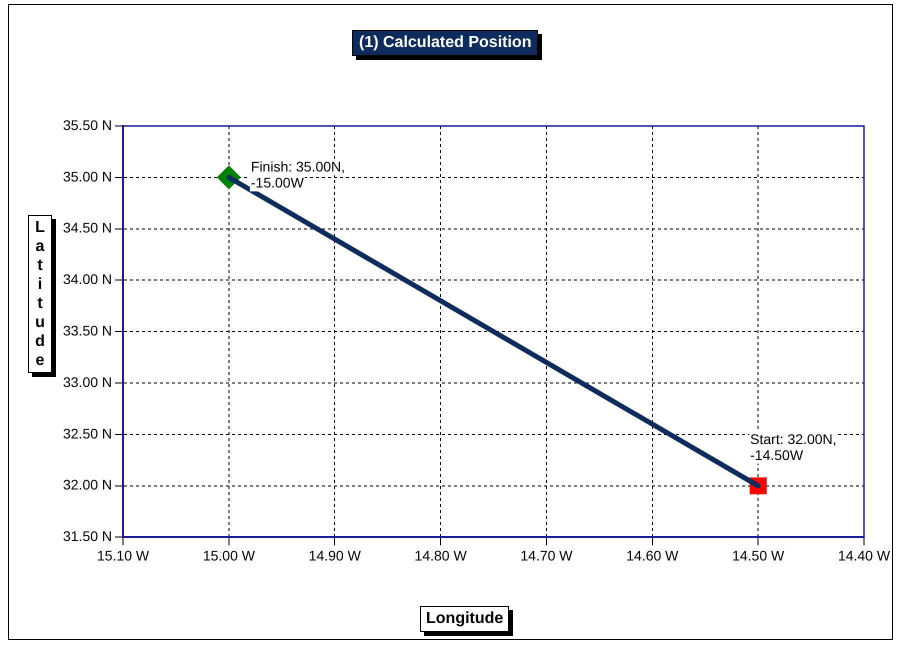 The height and width of the screenshot is (646, 899). Describe the element at coordinates (87, 330) in the screenshot. I see `y-tick-label: 33.50 N` at that location.